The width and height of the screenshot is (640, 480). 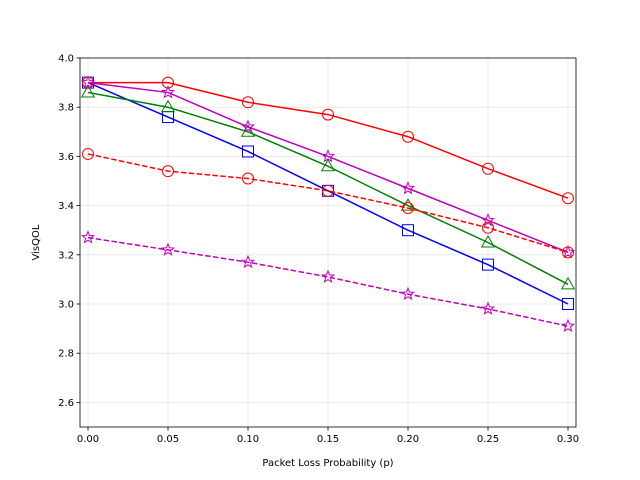 What do you see at coordinates (488, 439) in the screenshot?
I see `x-tick-label: 0.25` at bounding box center [488, 439].